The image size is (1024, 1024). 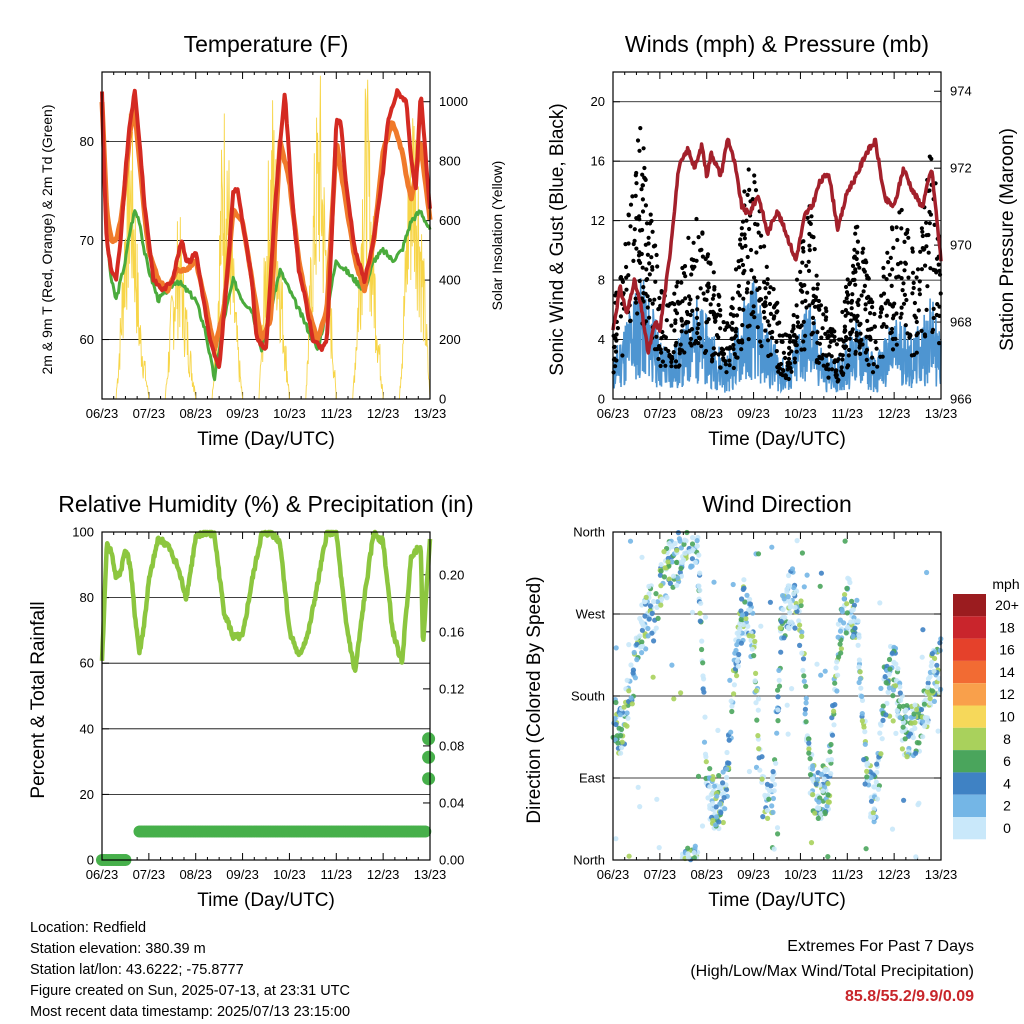 I want to click on y-right-tick-label: 974, so click(x=961, y=91).